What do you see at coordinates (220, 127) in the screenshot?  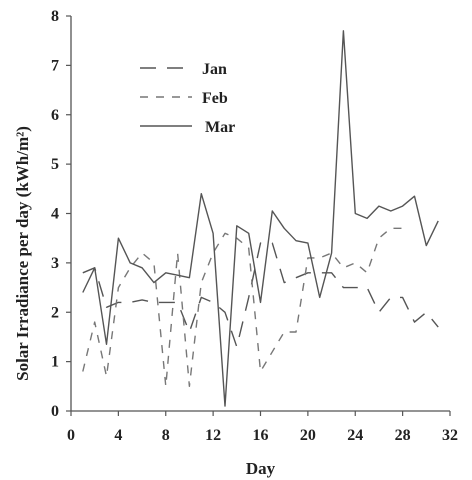 I see `legend-label-mar: Mar` at bounding box center [220, 127].